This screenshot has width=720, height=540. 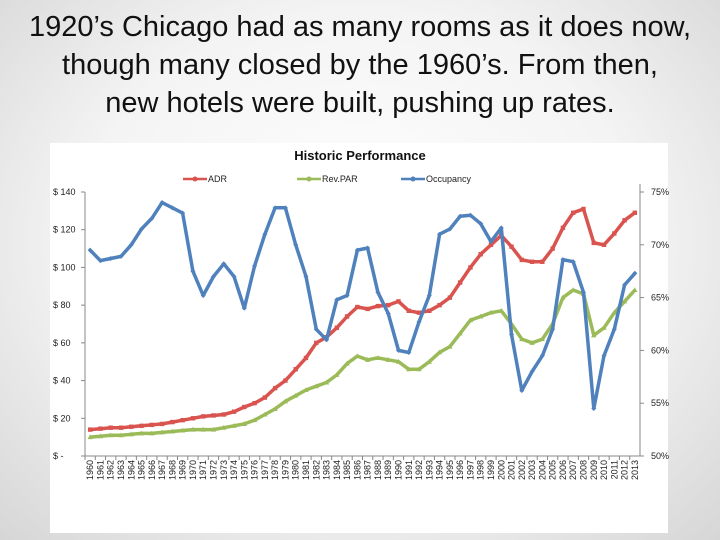 I want to click on x-tick-label: 1964, so click(x=131, y=470).